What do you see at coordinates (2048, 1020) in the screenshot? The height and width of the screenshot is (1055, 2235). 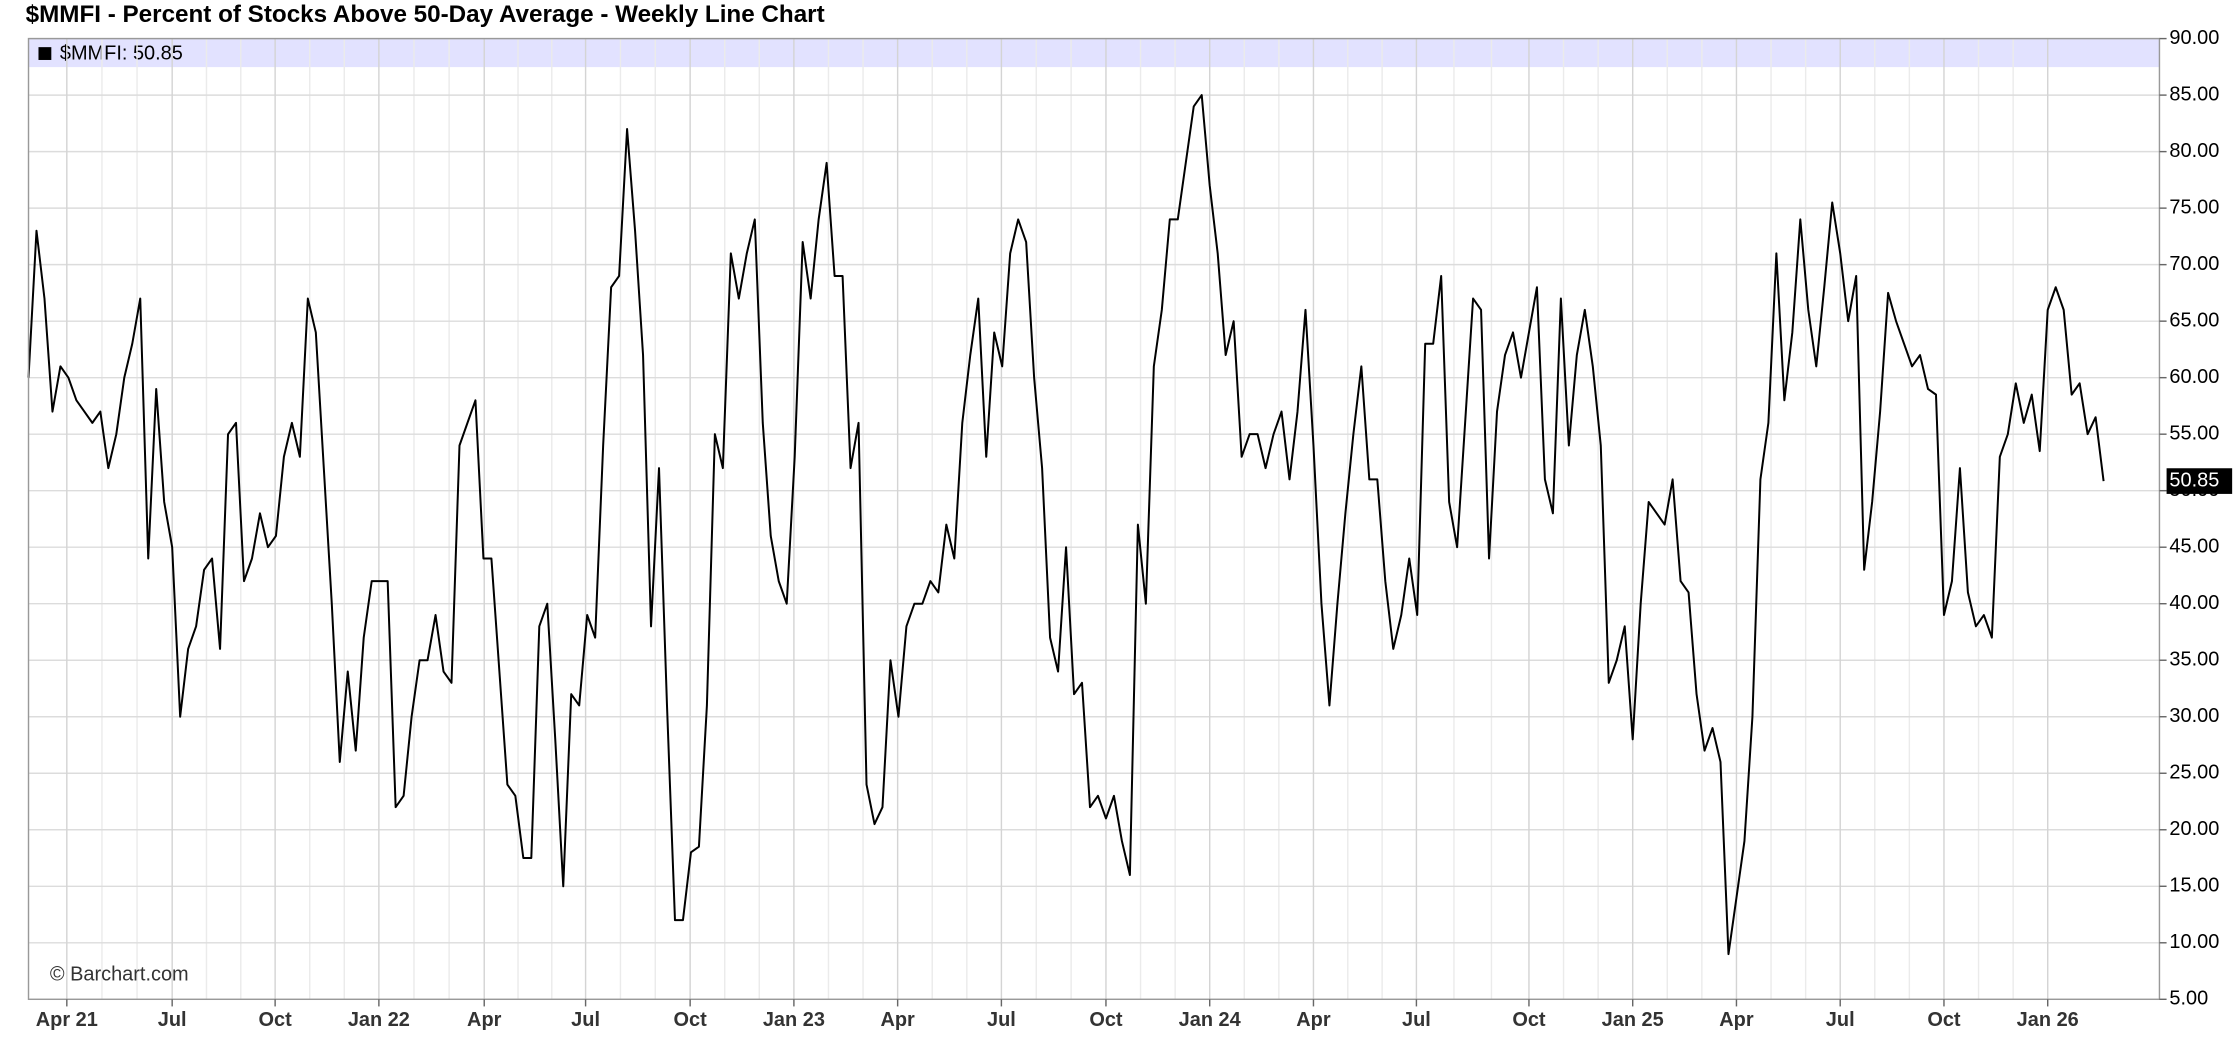 I see `x-tick-label: Jan 26` at bounding box center [2048, 1020].